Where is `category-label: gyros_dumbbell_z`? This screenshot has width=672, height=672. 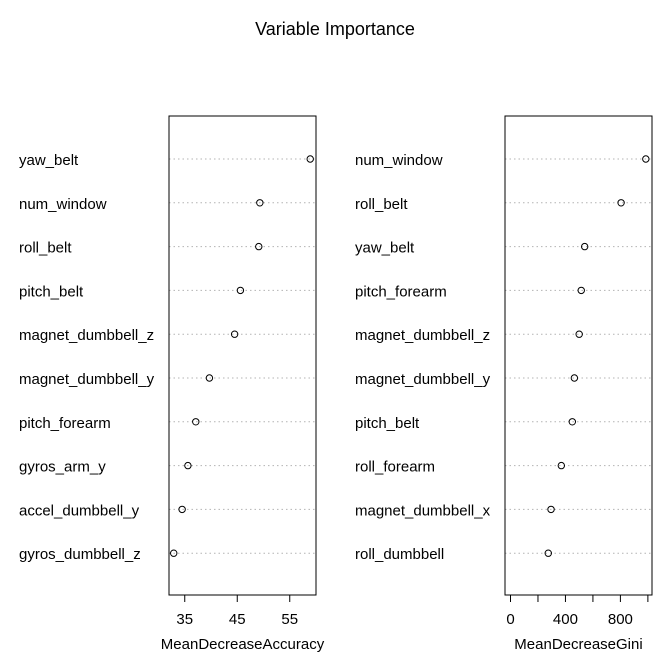
category-label: gyros_dumbbell_z is located at coordinates (80, 554).